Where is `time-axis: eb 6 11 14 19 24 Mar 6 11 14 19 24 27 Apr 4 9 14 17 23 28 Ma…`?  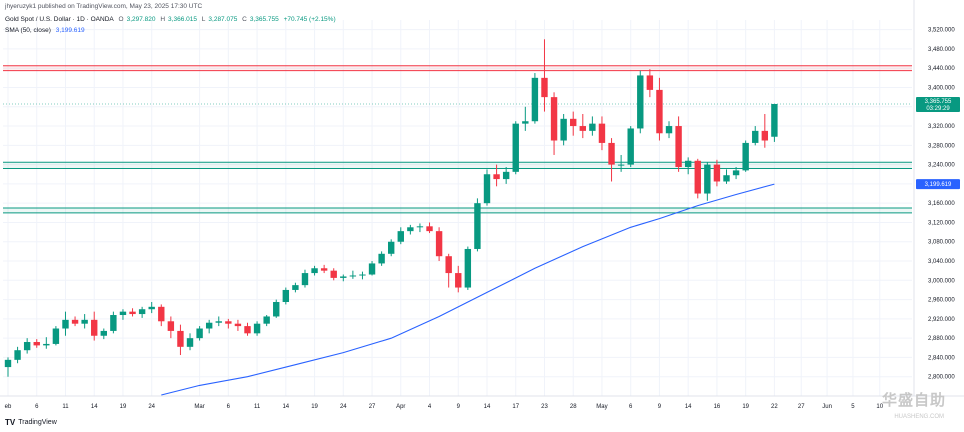
time-axis: eb 6 11 14 19 24 Mar 6 11 14 19 24 27 Apr 4 9 14 17 23 28 Ma… is located at coordinates (482, 402).